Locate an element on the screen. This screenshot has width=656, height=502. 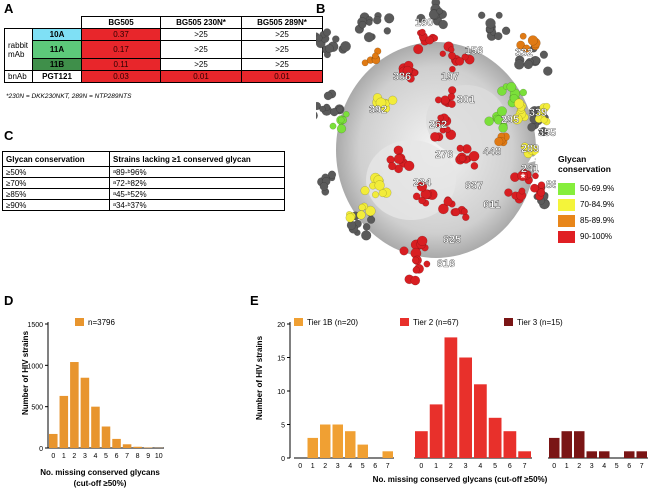
group-rabbit-mab: rabbit mAb is located at coordinates (18, 49).